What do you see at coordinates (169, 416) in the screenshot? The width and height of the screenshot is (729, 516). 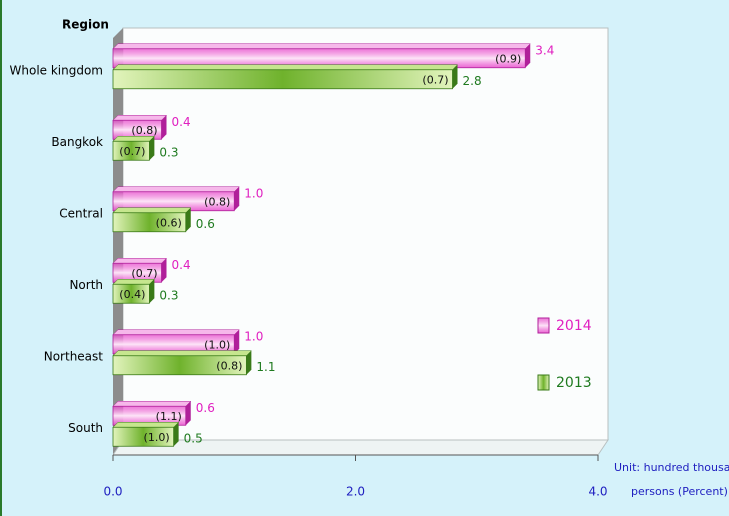 I see `percent-label: (1.1)` at bounding box center [169, 416].